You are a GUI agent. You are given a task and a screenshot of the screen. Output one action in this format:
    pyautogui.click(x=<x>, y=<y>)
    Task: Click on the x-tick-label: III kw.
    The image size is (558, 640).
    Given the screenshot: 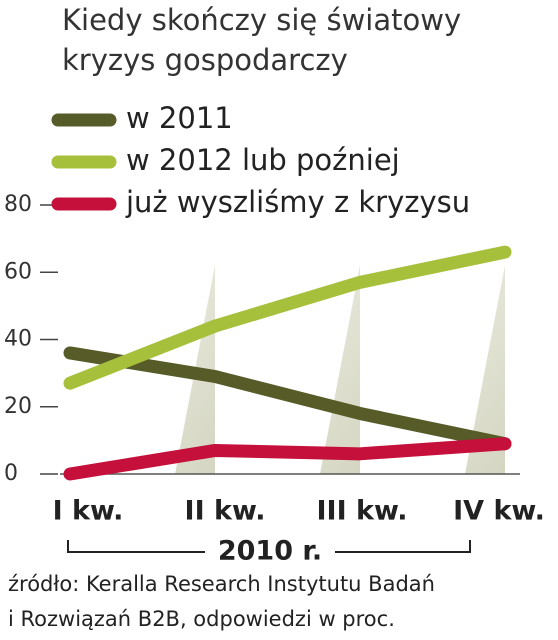 What is the action you would take?
    pyautogui.click(x=362, y=511)
    